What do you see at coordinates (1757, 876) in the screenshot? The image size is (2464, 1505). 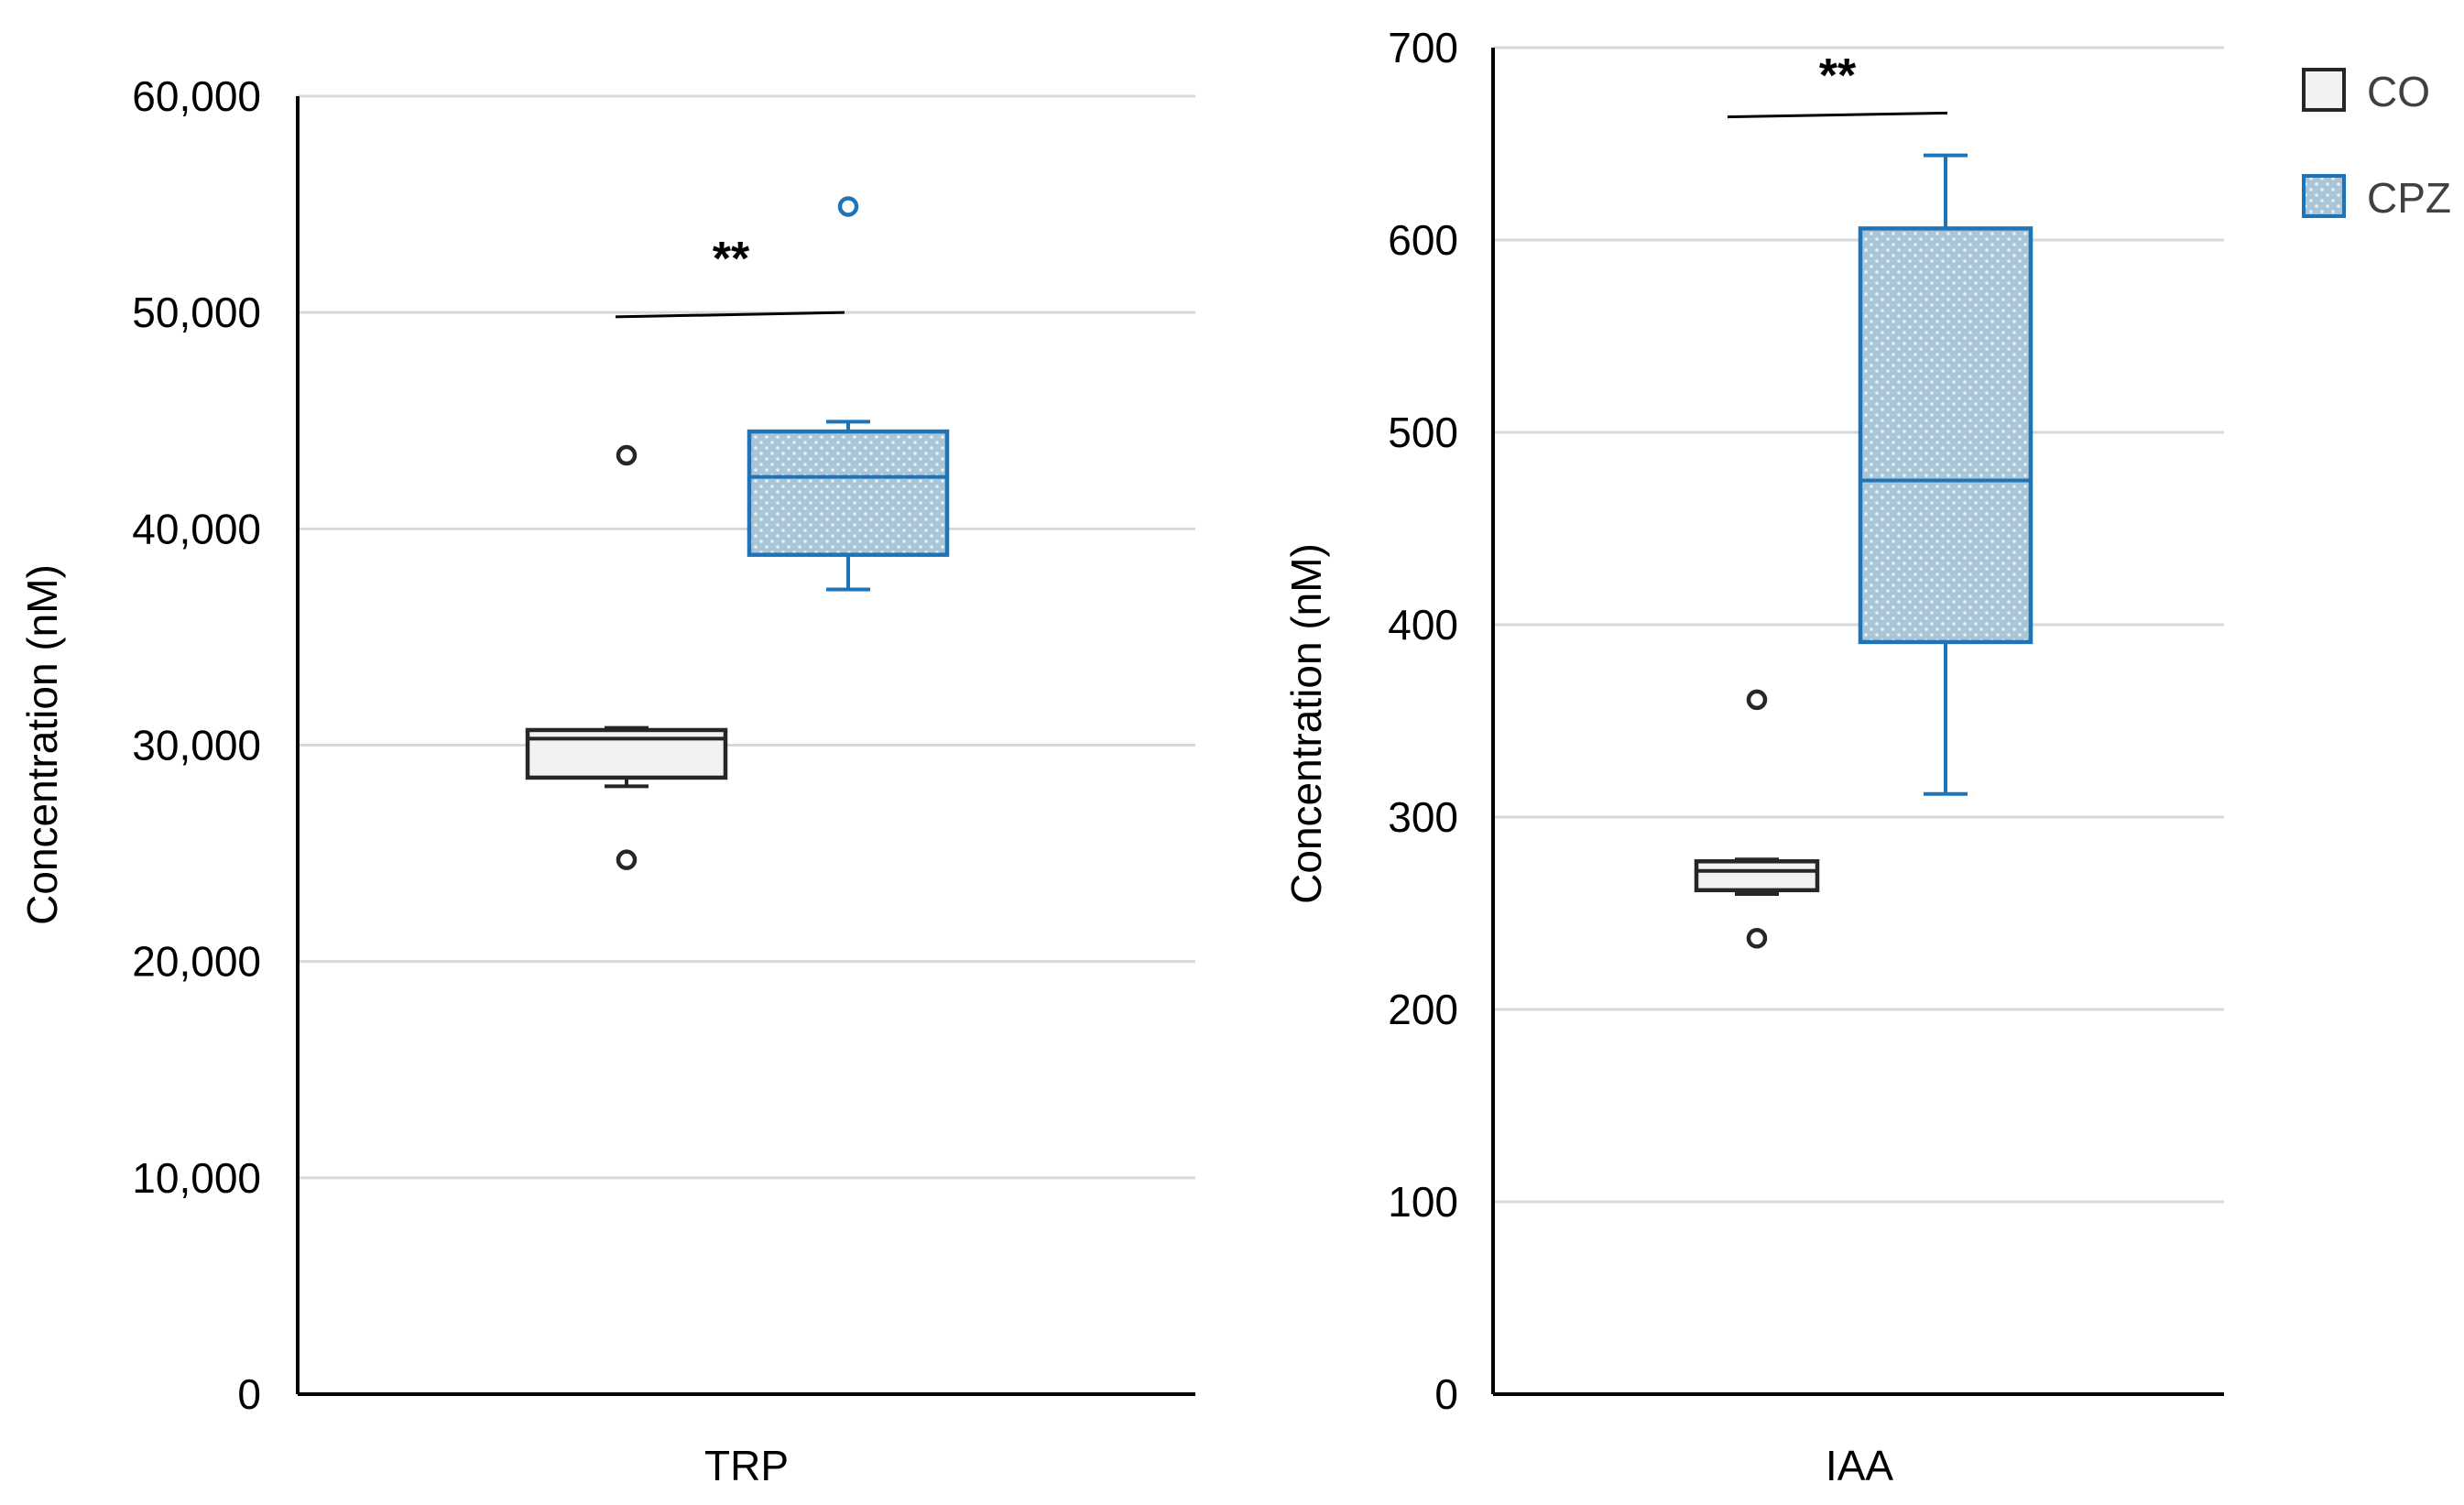 I see `iaa-co-box` at bounding box center [1757, 876].